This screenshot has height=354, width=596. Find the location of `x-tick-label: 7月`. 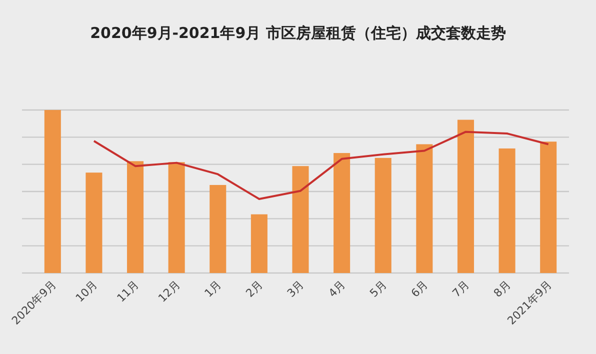

x-tick-label: 7月 is located at coordinates (461, 289).